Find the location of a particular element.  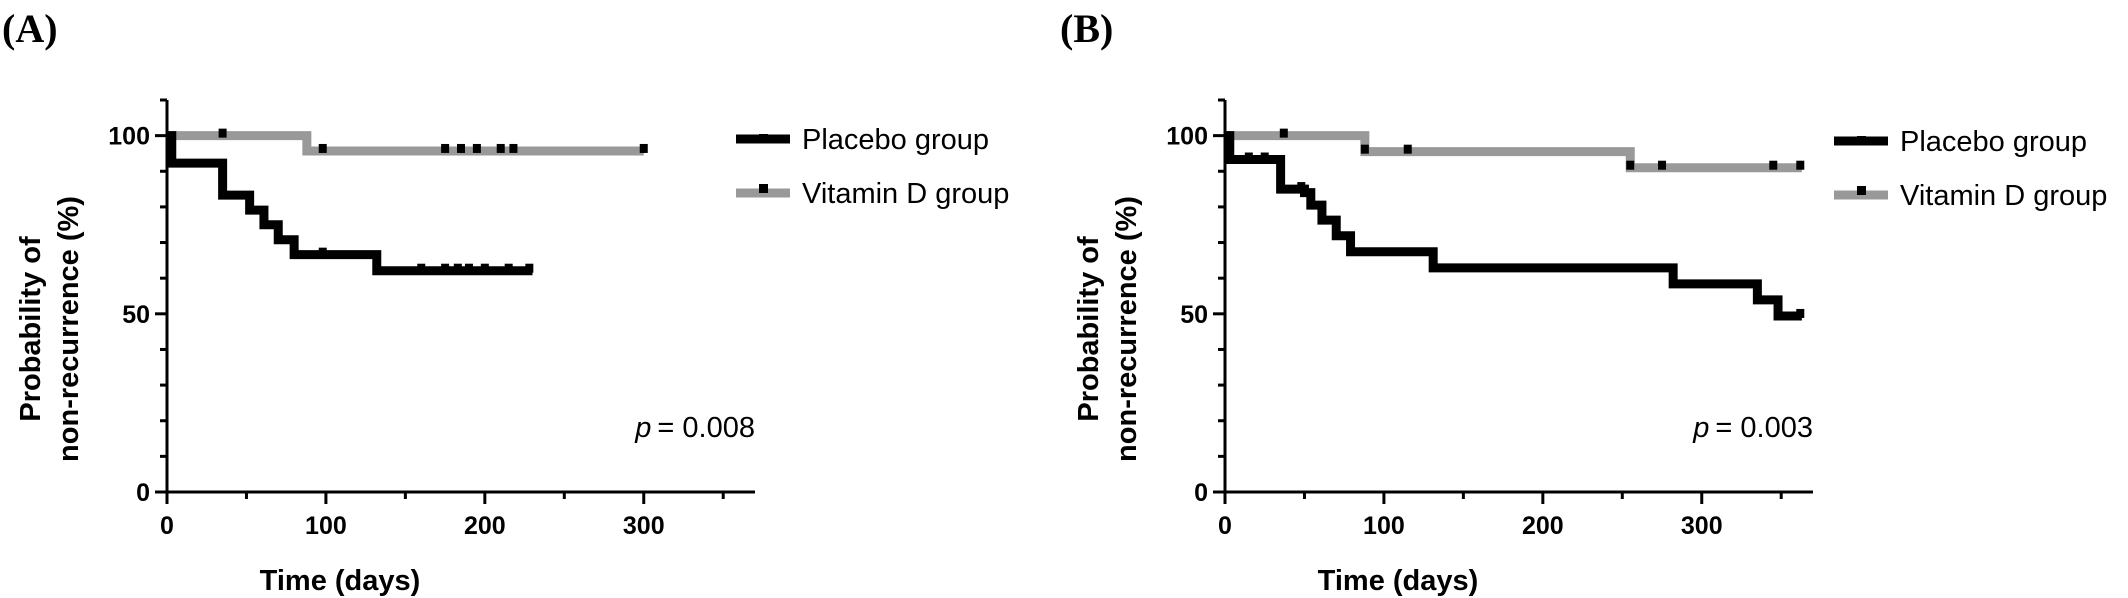

panel-b-xtick-label-100: 100 is located at coordinates (1384, 526).